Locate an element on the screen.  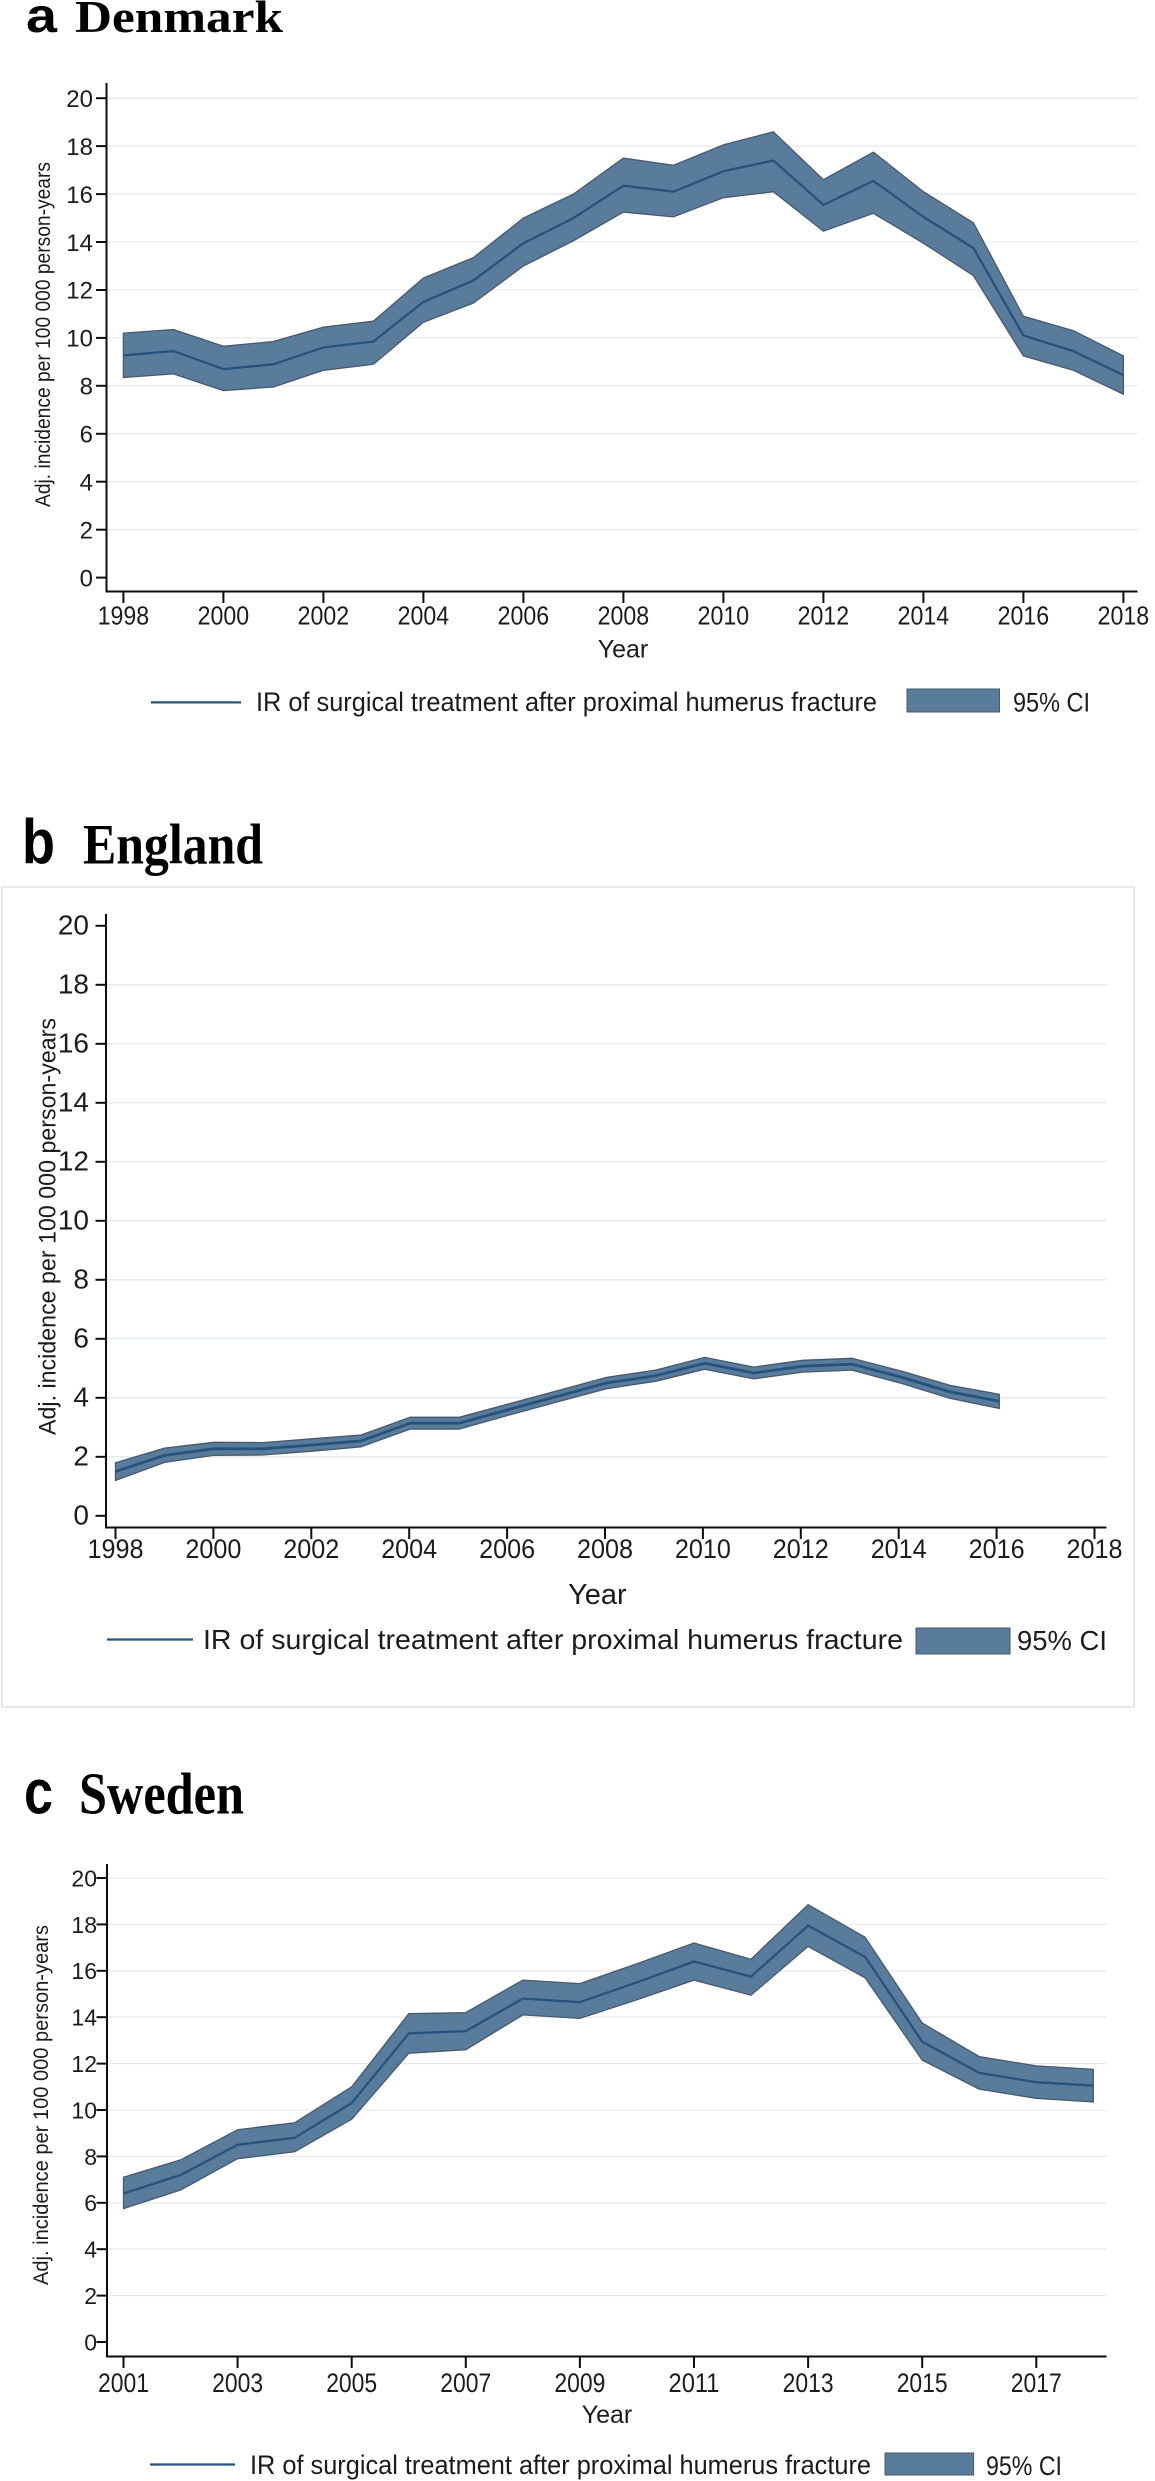
svg-text: 2005 is located at coordinates (351, 2383).